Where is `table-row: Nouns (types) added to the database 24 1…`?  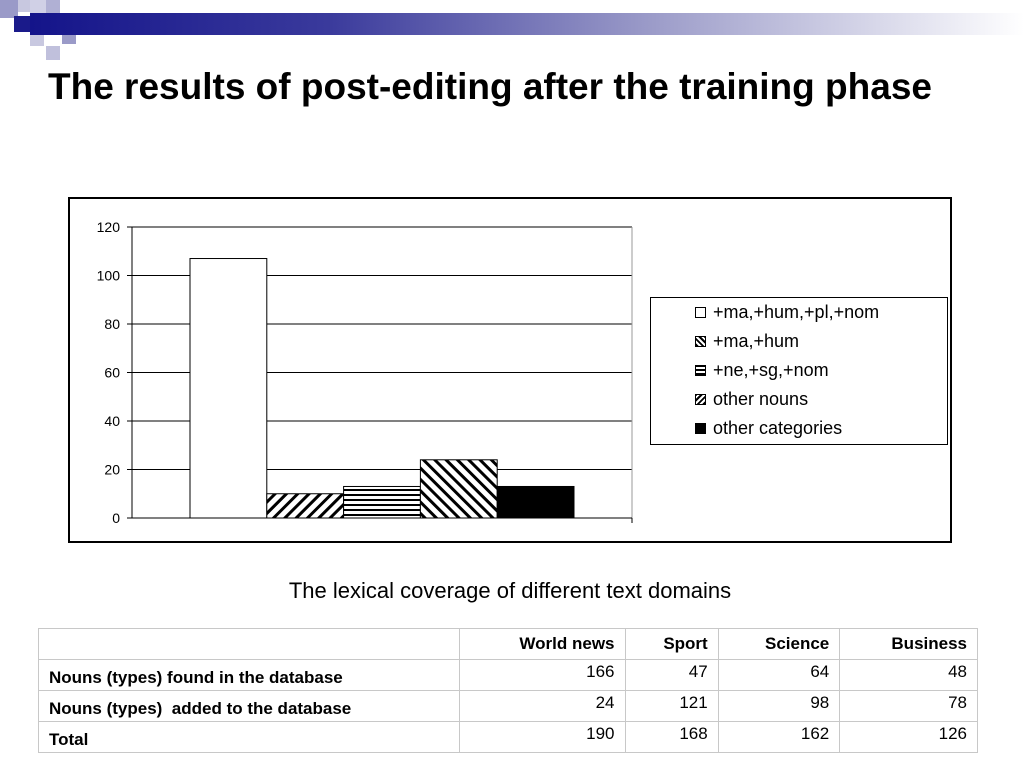 table-row: Nouns (types) added to the database 24 1… is located at coordinates (508, 706).